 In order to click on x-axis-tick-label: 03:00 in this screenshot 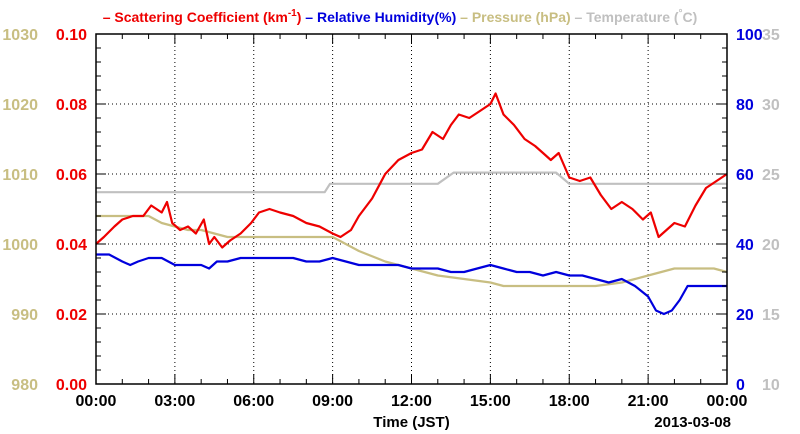, I will do `click(174, 401)`.